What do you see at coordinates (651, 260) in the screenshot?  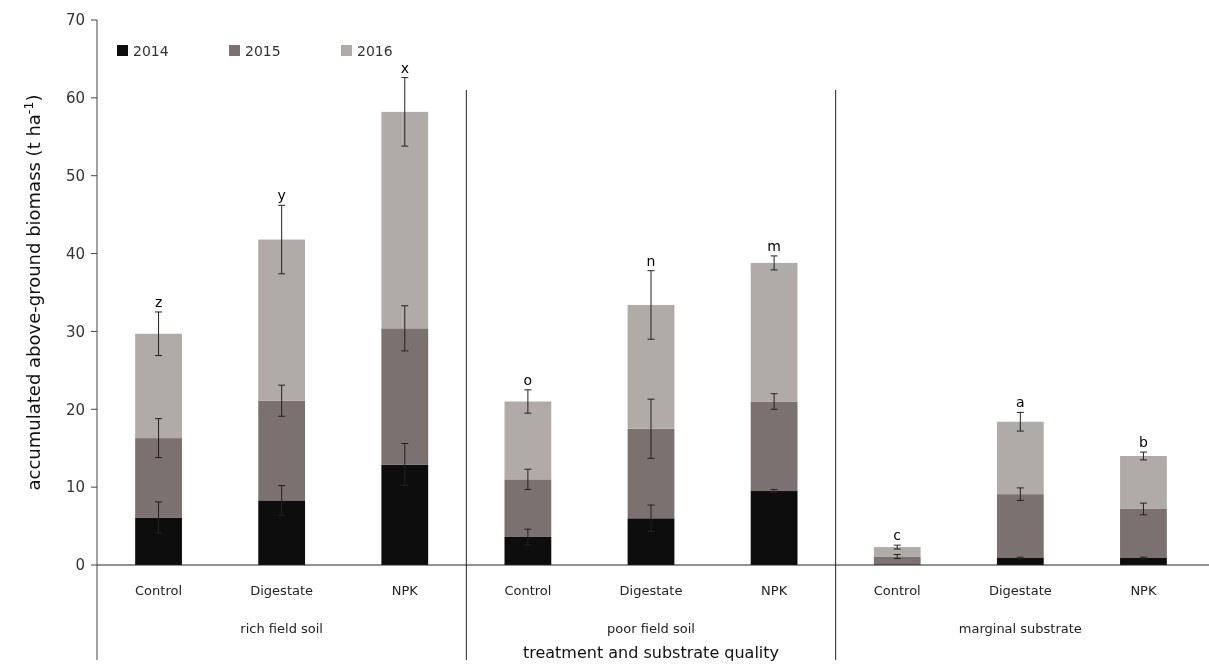 I see `data-label: n` at bounding box center [651, 260].